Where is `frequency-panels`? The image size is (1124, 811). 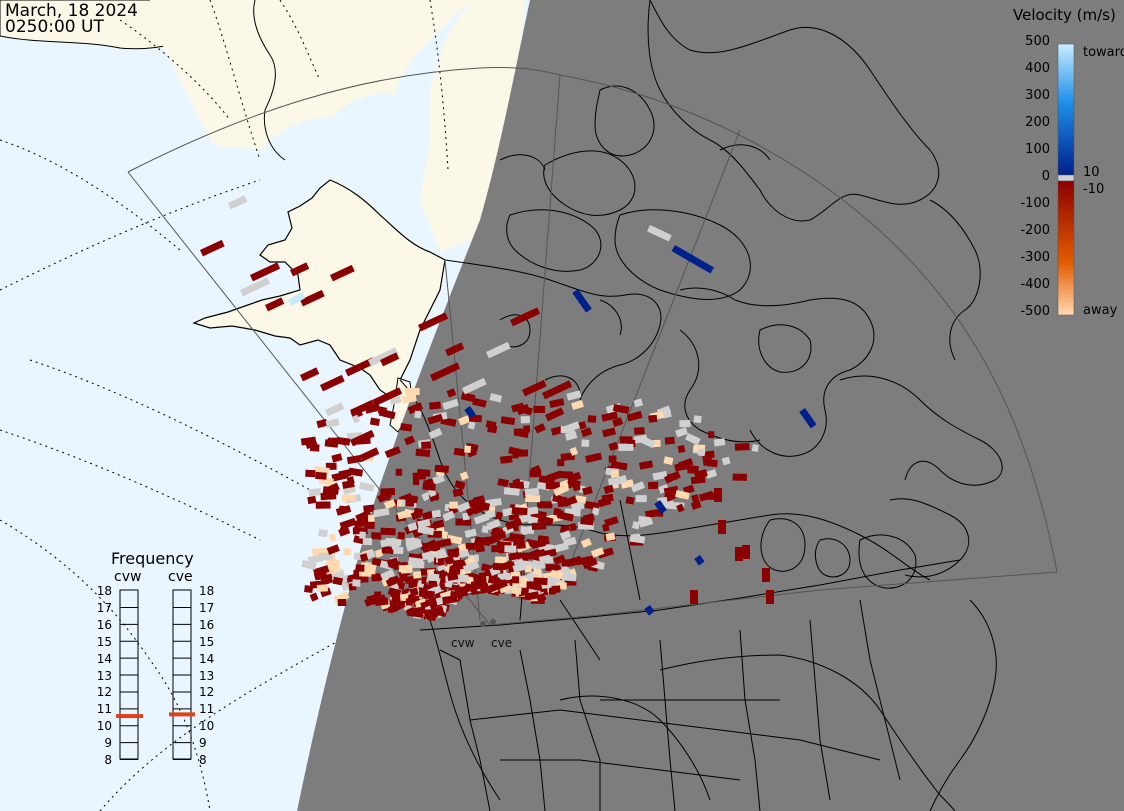 frequency-panels is located at coordinates (155, 675).